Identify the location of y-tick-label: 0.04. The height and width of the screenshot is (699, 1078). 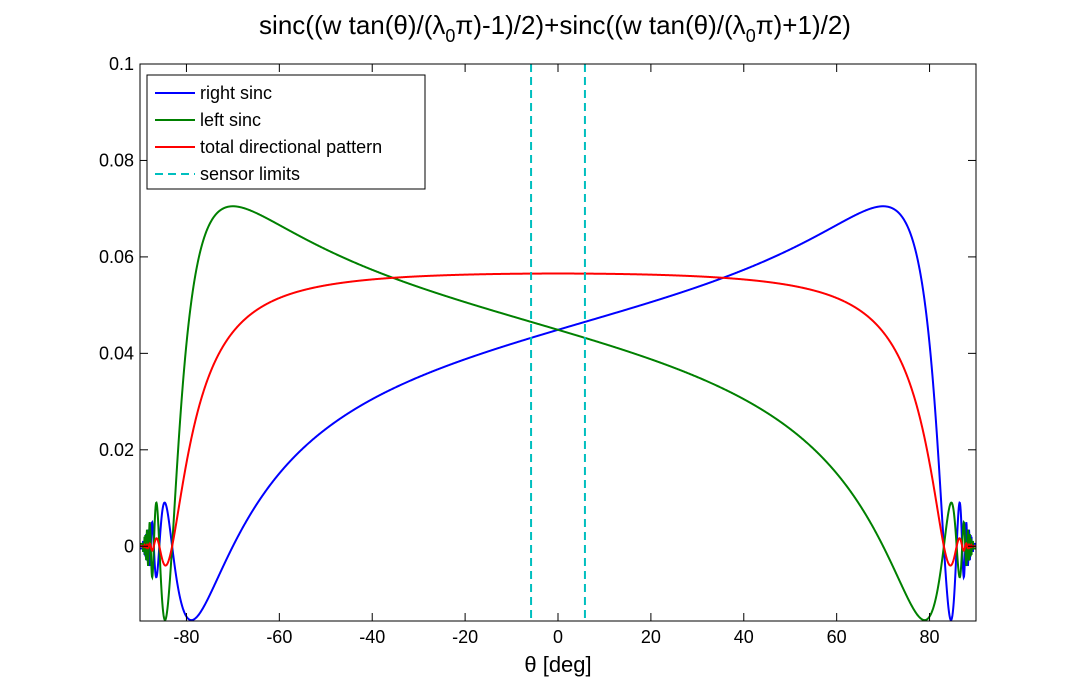
(116, 353).